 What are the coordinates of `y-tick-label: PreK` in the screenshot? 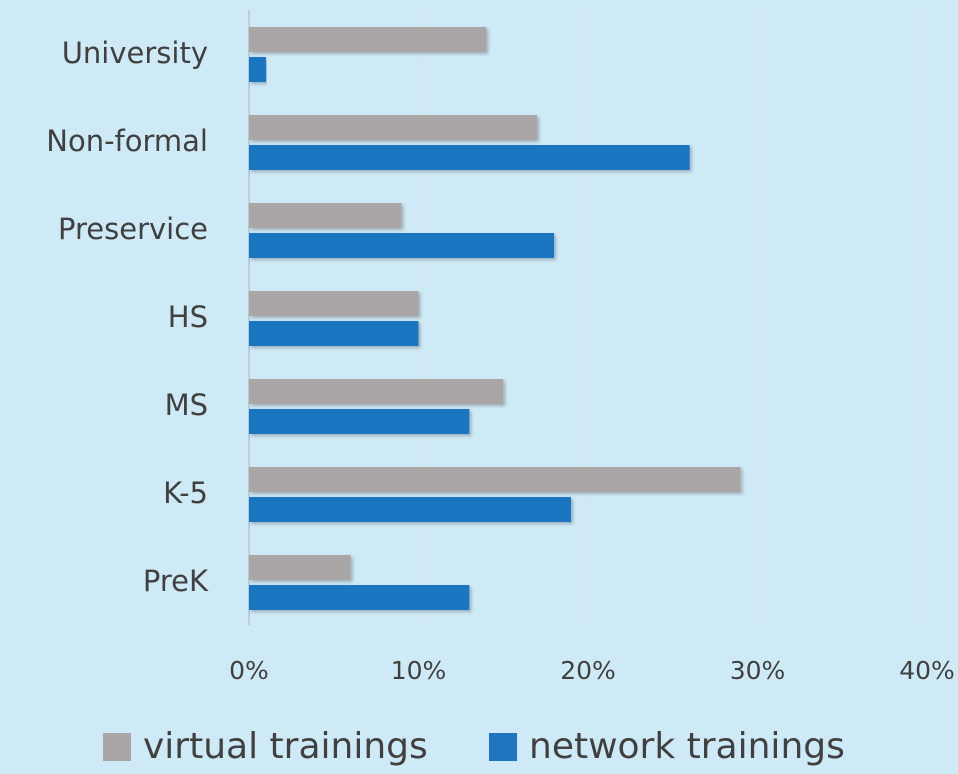 It's located at (176, 581).